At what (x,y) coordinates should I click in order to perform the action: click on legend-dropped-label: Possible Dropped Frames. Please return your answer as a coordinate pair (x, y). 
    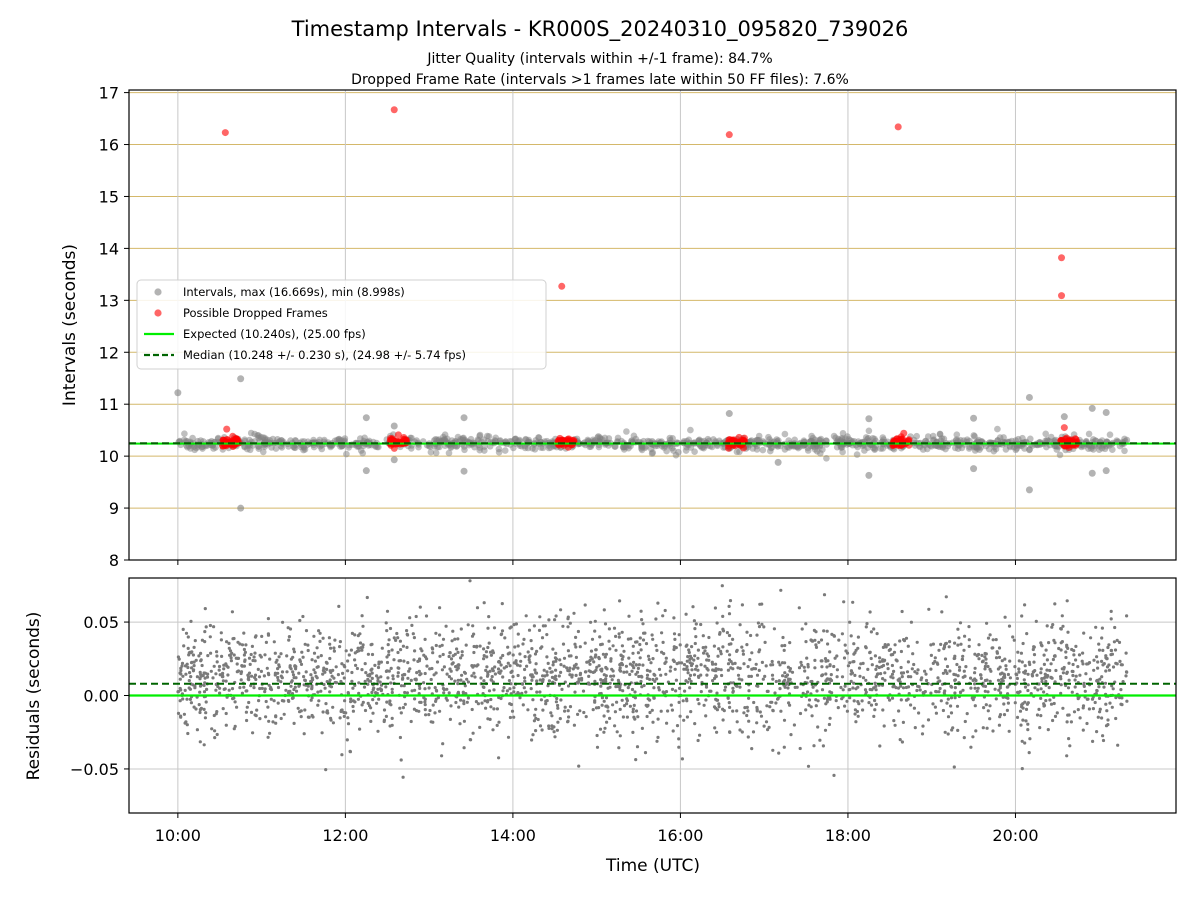
    Looking at the image, I should click on (255, 313).